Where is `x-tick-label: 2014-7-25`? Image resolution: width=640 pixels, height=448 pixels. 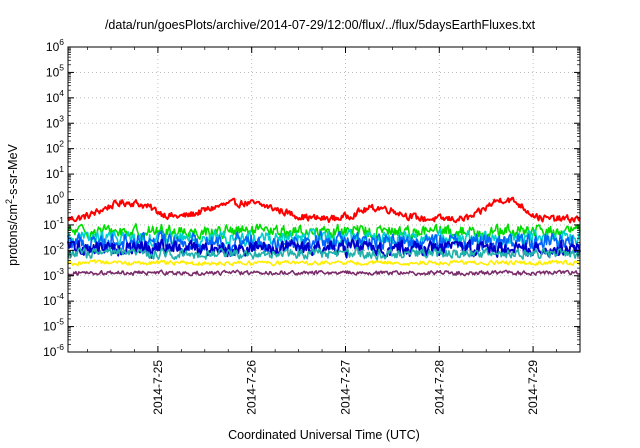 x-tick-label: 2014-7-25 is located at coordinates (158, 387).